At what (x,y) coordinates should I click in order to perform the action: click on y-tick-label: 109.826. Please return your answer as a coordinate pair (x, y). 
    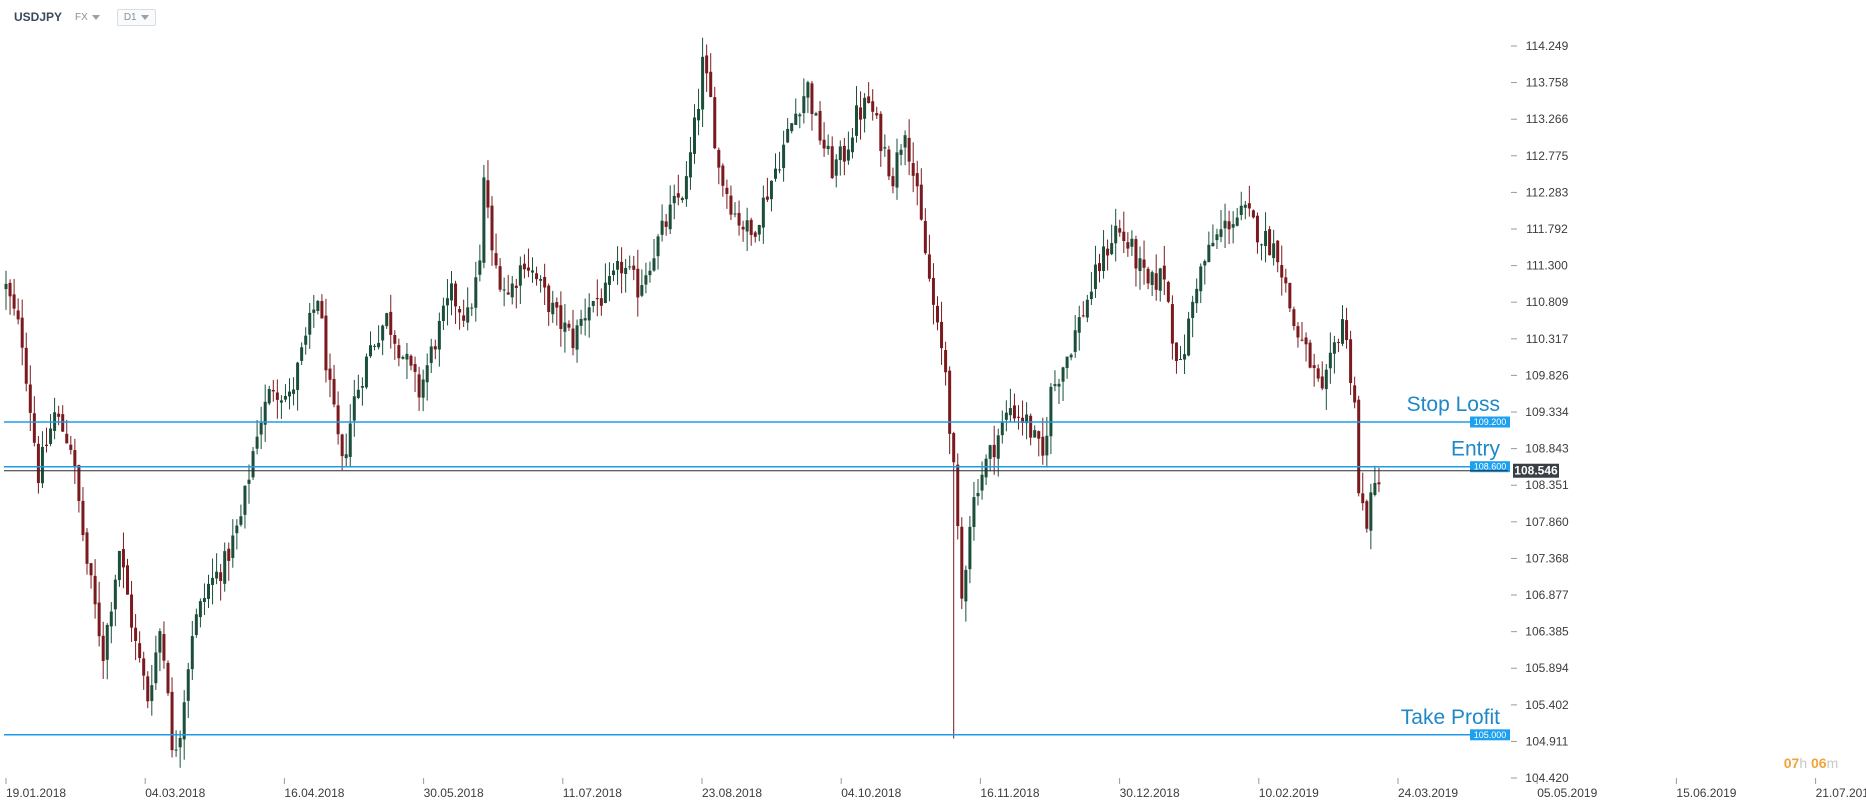
    Looking at the image, I should click on (1547, 375).